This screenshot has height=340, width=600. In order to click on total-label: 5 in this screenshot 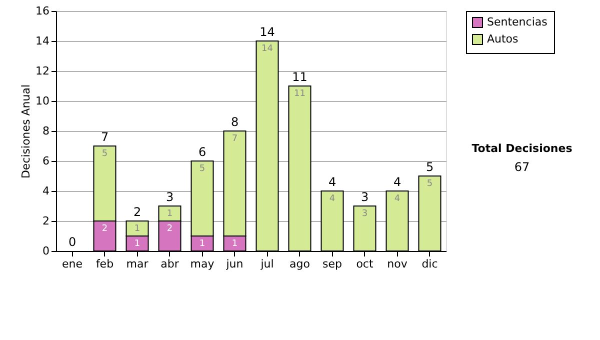, I will do `click(430, 167)`.